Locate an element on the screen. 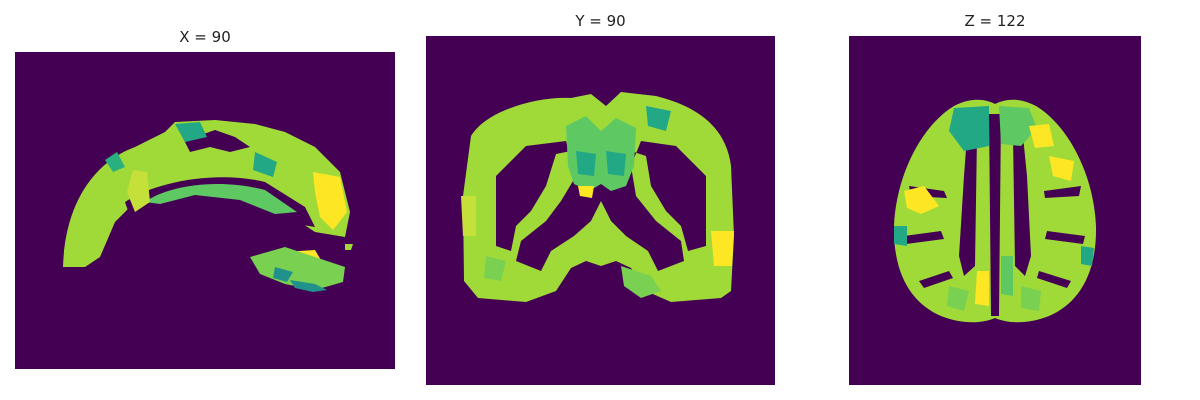 This screenshot has height=400, width=1200. sagittal-brain-map is located at coordinates (208, 206).